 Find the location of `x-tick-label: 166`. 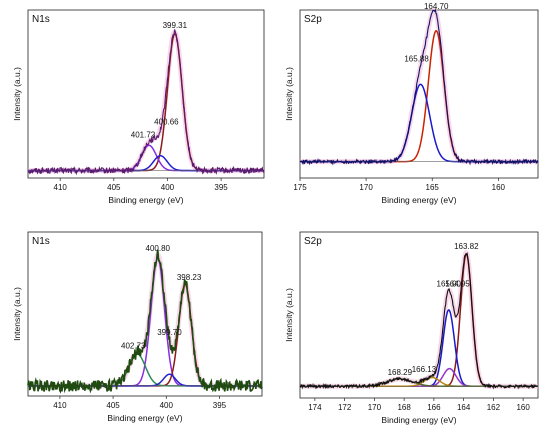

x-tick-label: 166 is located at coordinates (434, 407).